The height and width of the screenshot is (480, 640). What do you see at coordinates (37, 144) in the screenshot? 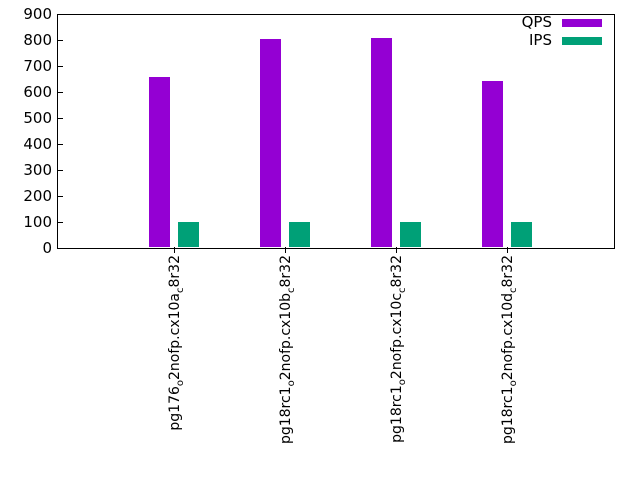
I see `y-tick-label: 400` at bounding box center [37, 144].